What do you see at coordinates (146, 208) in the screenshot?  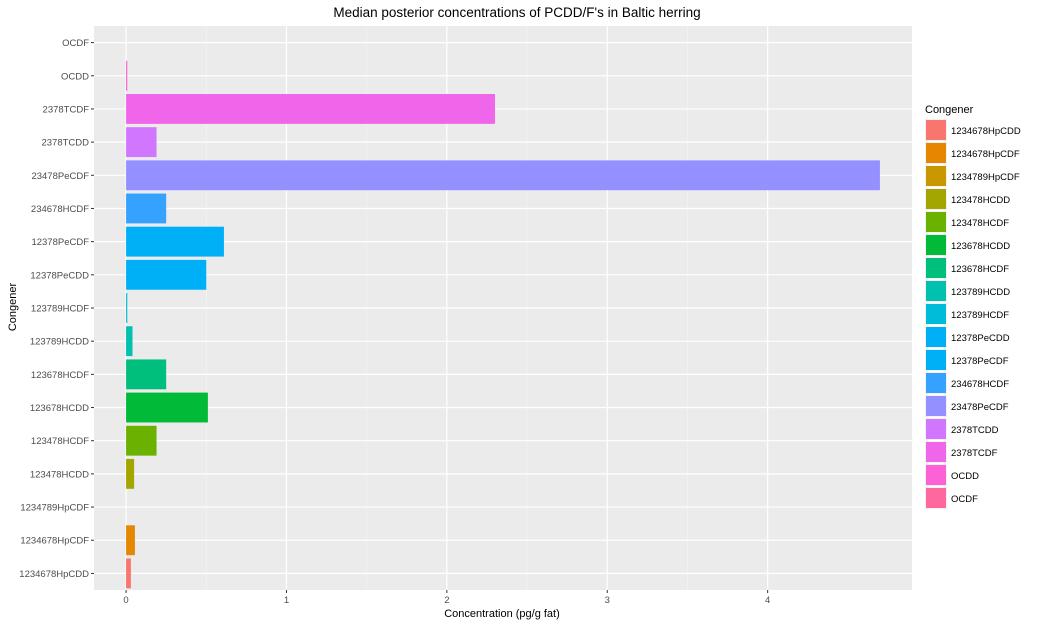 I see `bar-234678HCDF` at bounding box center [146, 208].